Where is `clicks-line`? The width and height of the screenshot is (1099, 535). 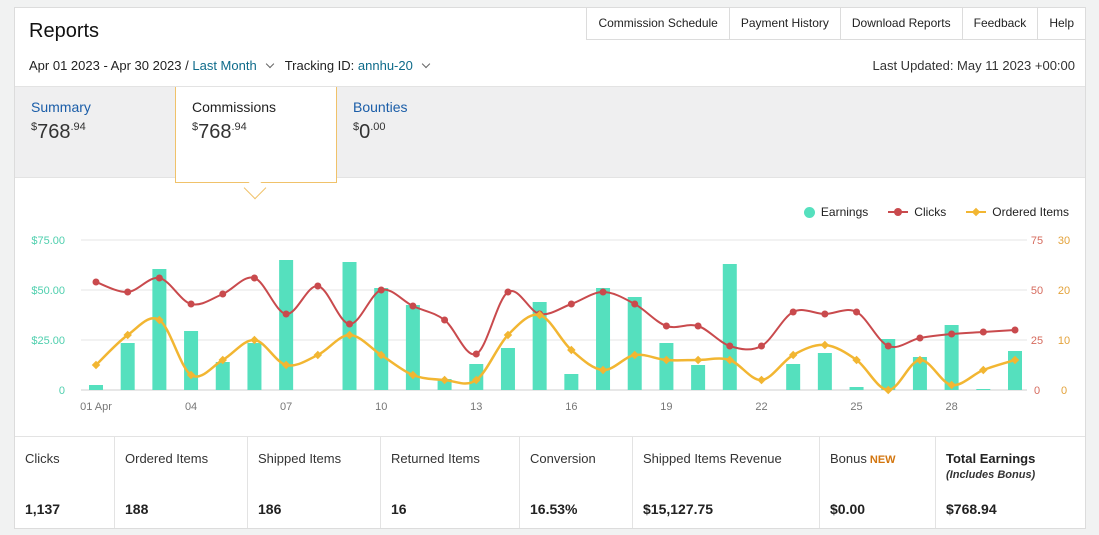 clicks-line is located at coordinates (555, 316).